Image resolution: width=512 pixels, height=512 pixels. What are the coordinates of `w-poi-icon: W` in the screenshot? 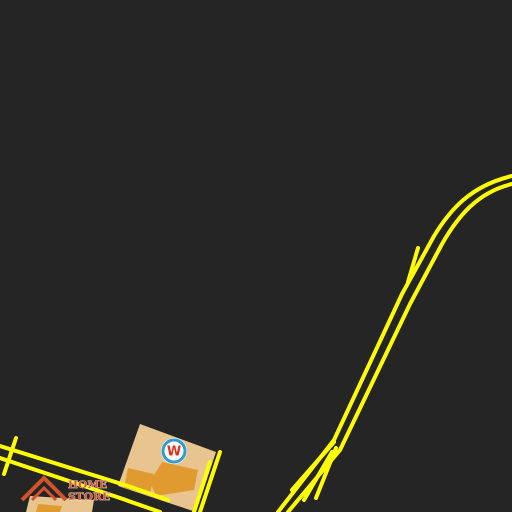 It's located at (174, 451).